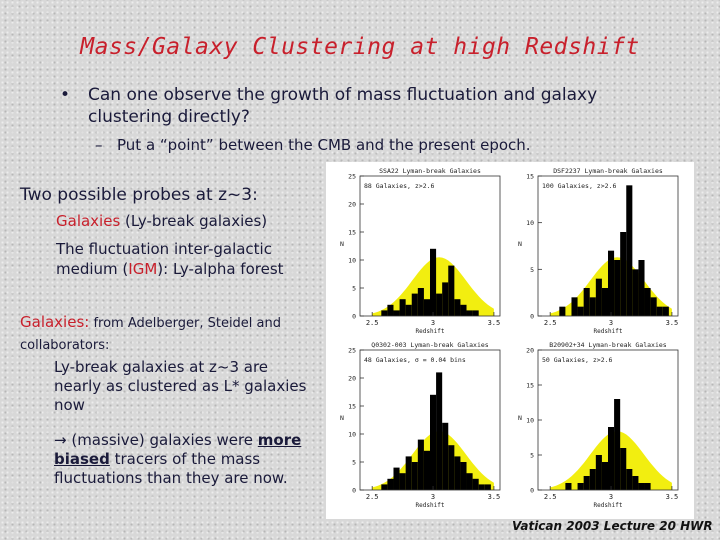 The height and width of the screenshot is (540, 720). Describe the element at coordinates (99, 145) in the screenshot. I see `dash-icon: –` at that location.